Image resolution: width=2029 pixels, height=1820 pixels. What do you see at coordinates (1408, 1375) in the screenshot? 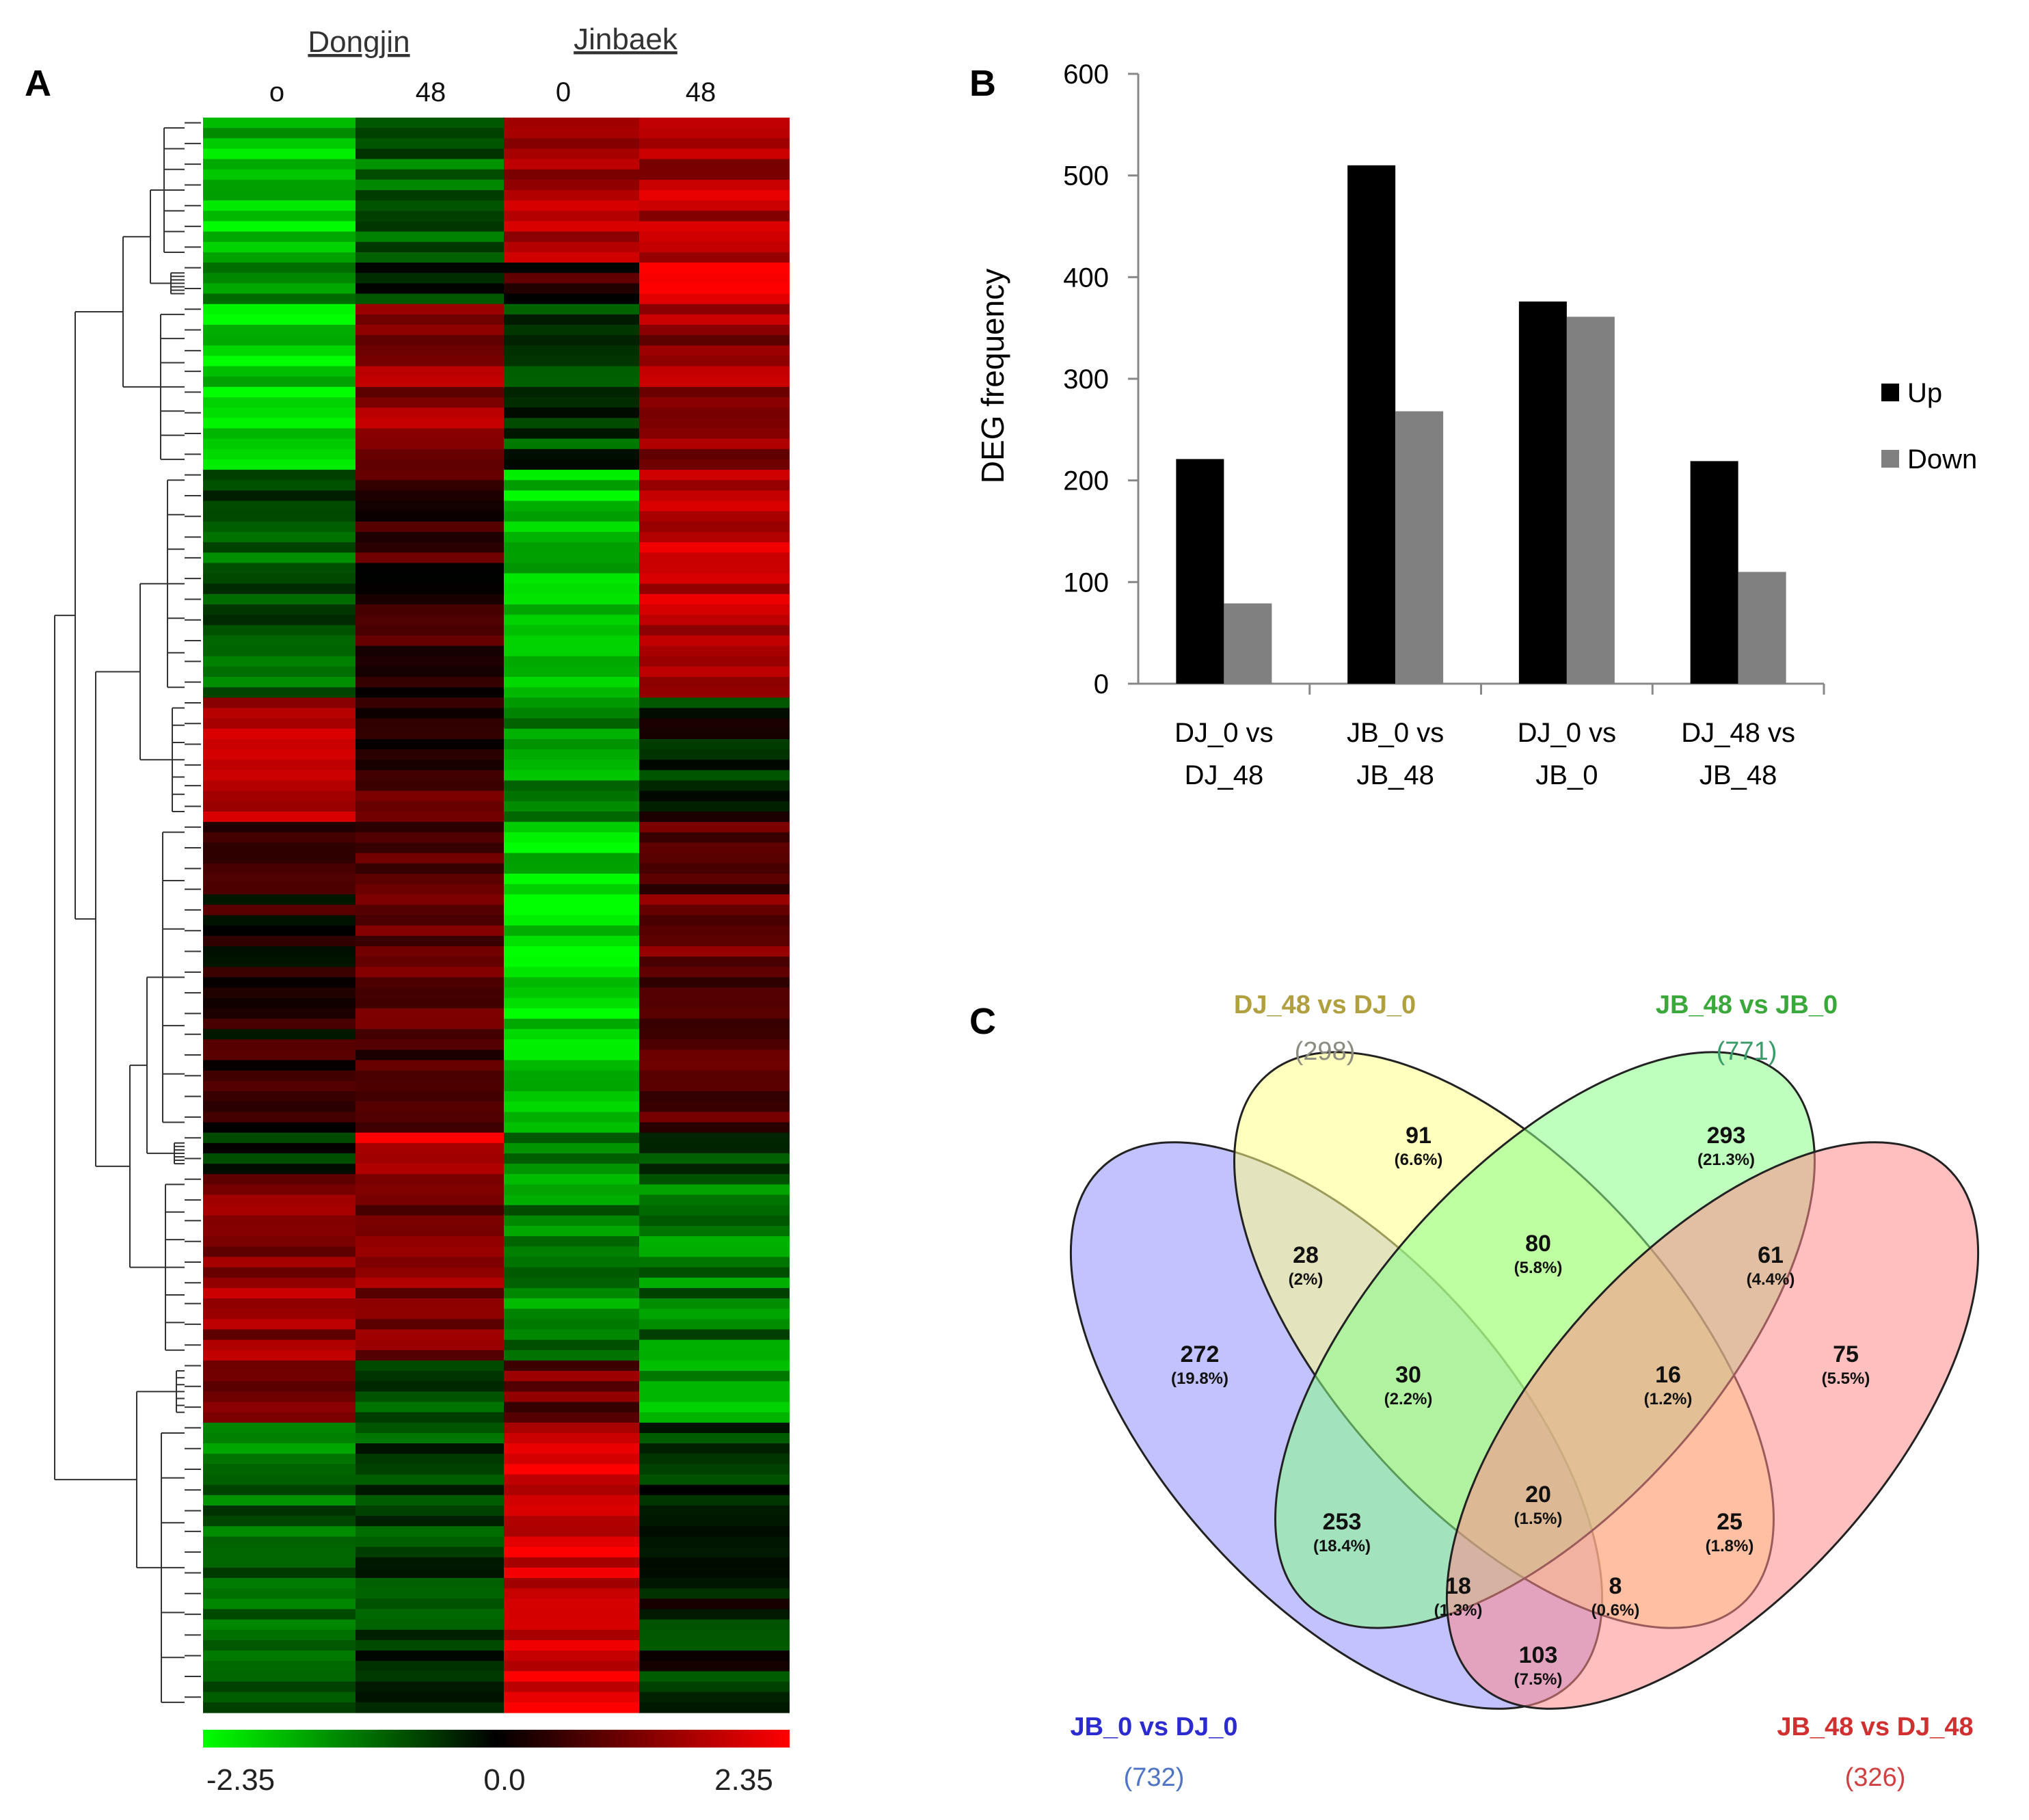
I see `venn-region-count: 30` at bounding box center [1408, 1375].